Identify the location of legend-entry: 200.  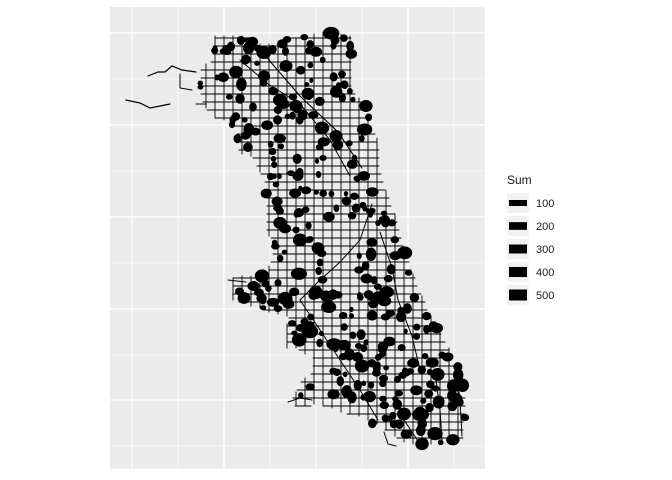
(530, 226).